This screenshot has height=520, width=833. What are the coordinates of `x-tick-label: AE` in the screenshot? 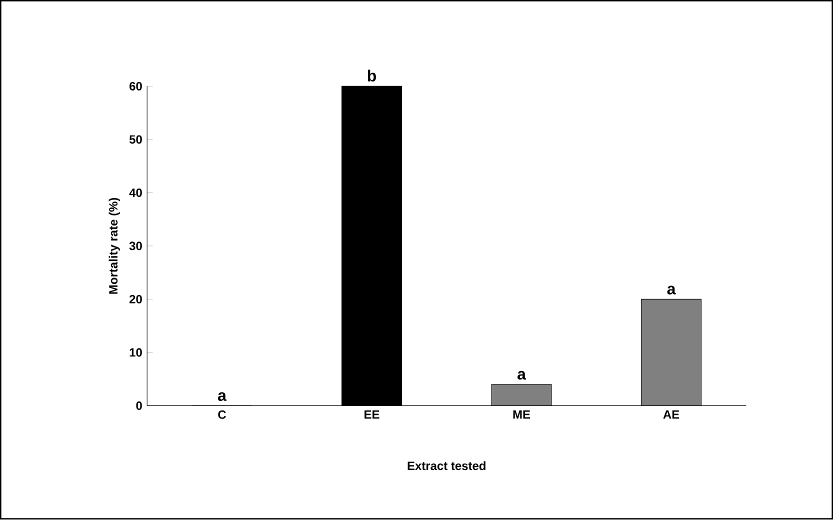 It's located at (671, 414).